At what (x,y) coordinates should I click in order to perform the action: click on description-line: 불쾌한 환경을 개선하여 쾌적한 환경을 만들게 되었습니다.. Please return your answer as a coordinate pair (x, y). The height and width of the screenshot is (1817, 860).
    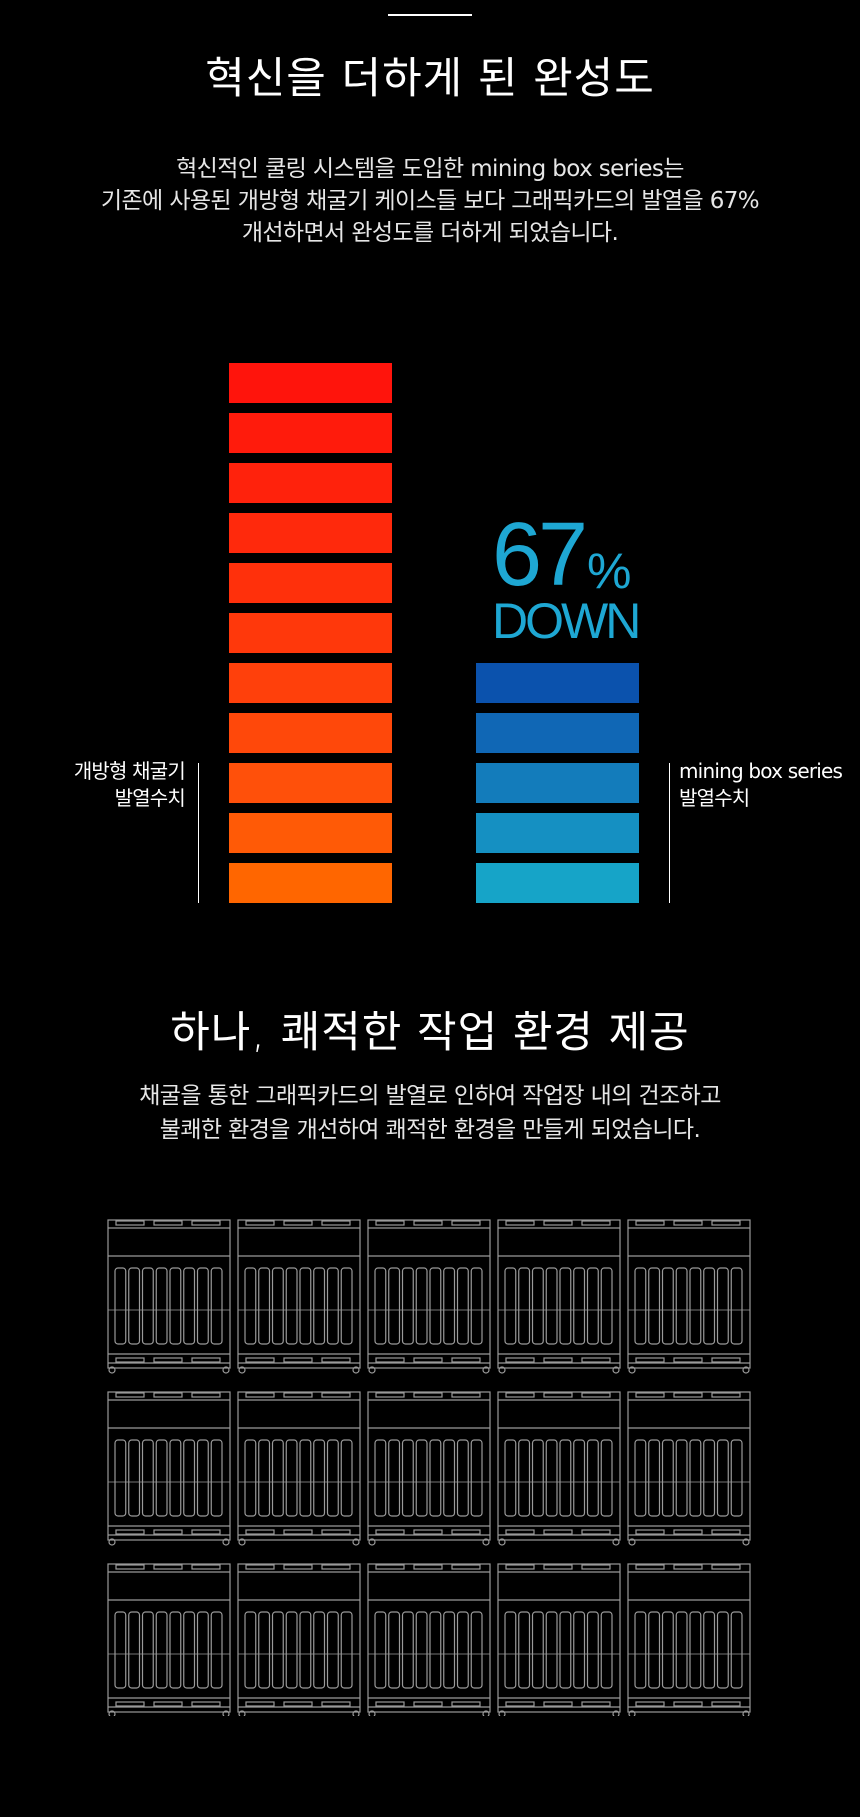
    Looking at the image, I should click on (430, 1130).